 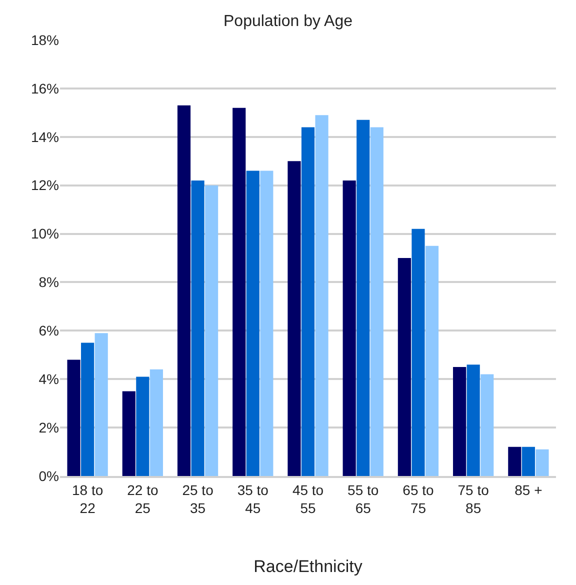 I want to click on x-tick-label: 85 +, so click(x=528, y=490).